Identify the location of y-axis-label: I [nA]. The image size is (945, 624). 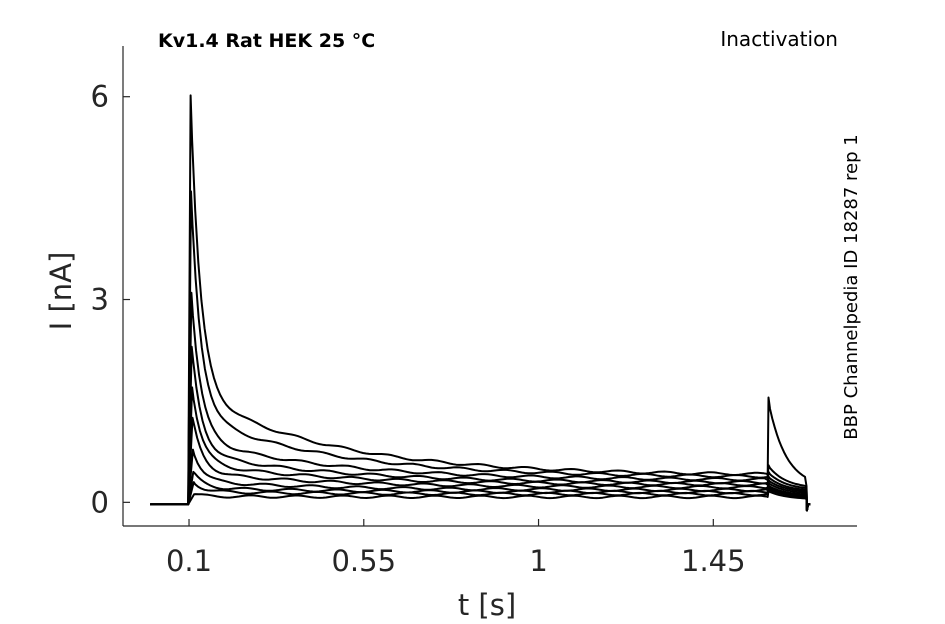
(61, 291).